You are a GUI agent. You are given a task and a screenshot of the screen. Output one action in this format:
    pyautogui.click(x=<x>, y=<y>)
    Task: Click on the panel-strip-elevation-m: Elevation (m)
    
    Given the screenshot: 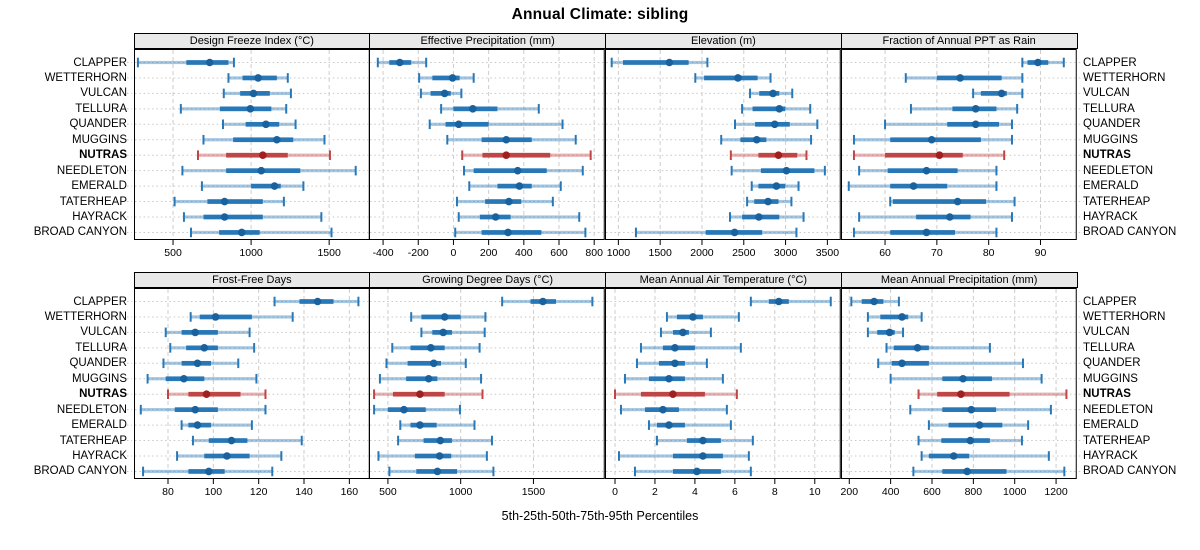 What is the action you would take?
    pyautogui.click(x=723, y=41)
    